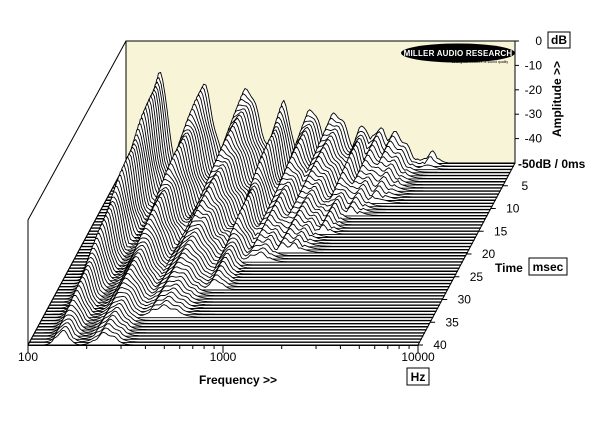 Image resolution: width=600 pixels, height=431 pixels. I want to click on amplitude-axis: 0 -10 -20 -30 -40, so click(528, 90).